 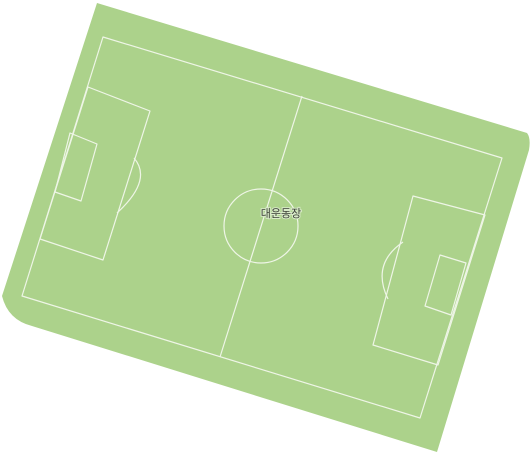 I want to click on right-goal-box, so click(x=445, y=285).